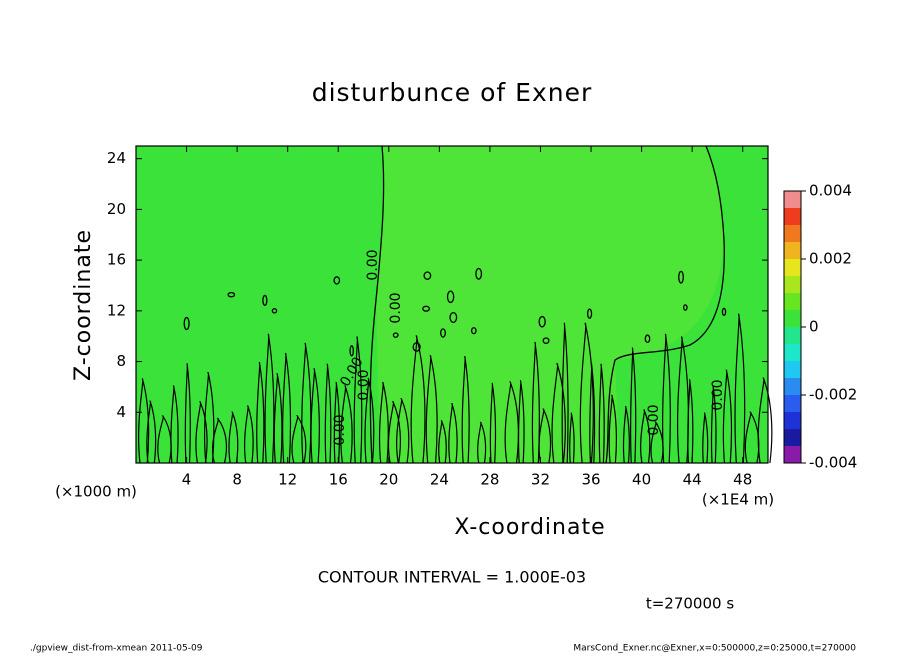 This screenshot has width=904, height=658. Describe the element at coordinates (338, 480) in the screenshot. I see `x-tick-label: 16` at that location.